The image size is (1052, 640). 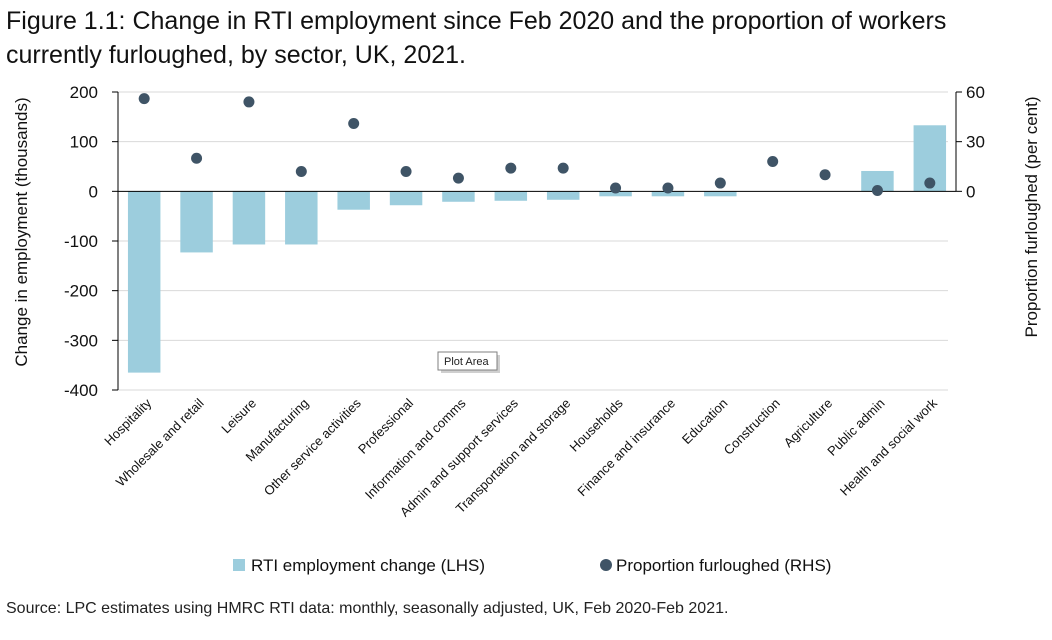 I want to click on category-label: Hospitality, so click(x=127, y=421).